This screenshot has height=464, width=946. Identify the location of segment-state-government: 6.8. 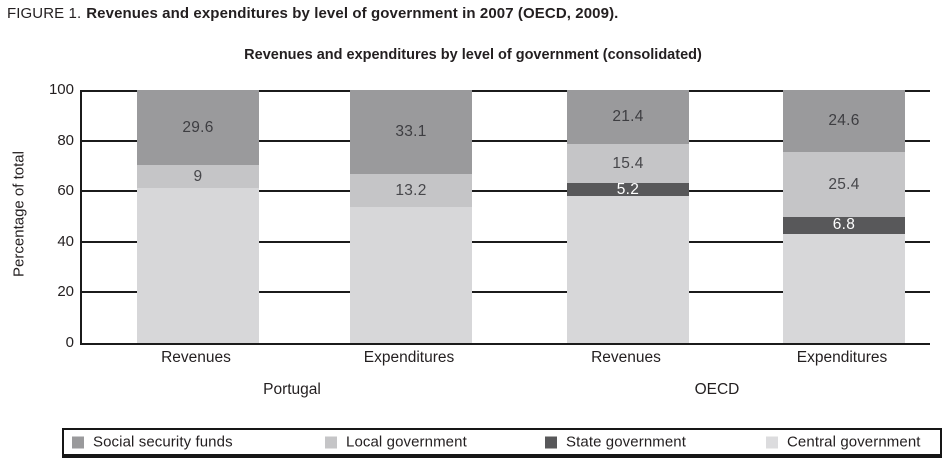
(844, 225).